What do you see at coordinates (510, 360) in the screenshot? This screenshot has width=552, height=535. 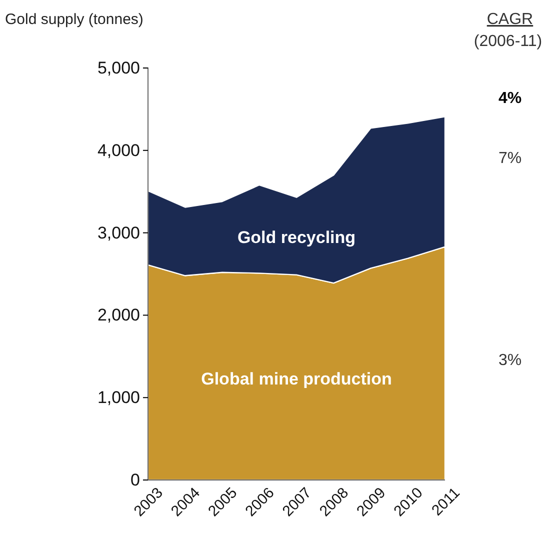 I see `text: 3%` at bounding box center [510, 360].